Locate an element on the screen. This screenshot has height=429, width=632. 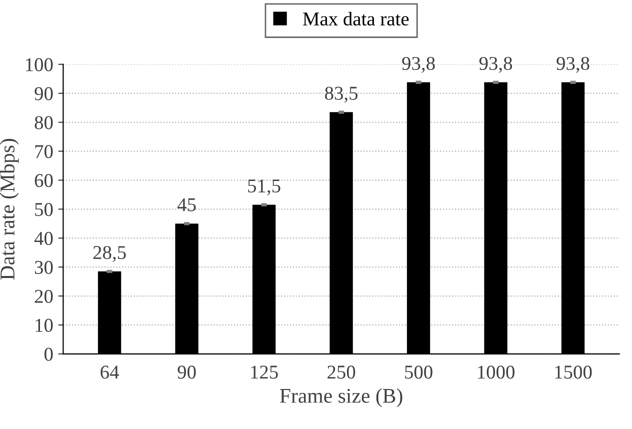
x-tick-label: 125 is located at coordinates (264, 372).